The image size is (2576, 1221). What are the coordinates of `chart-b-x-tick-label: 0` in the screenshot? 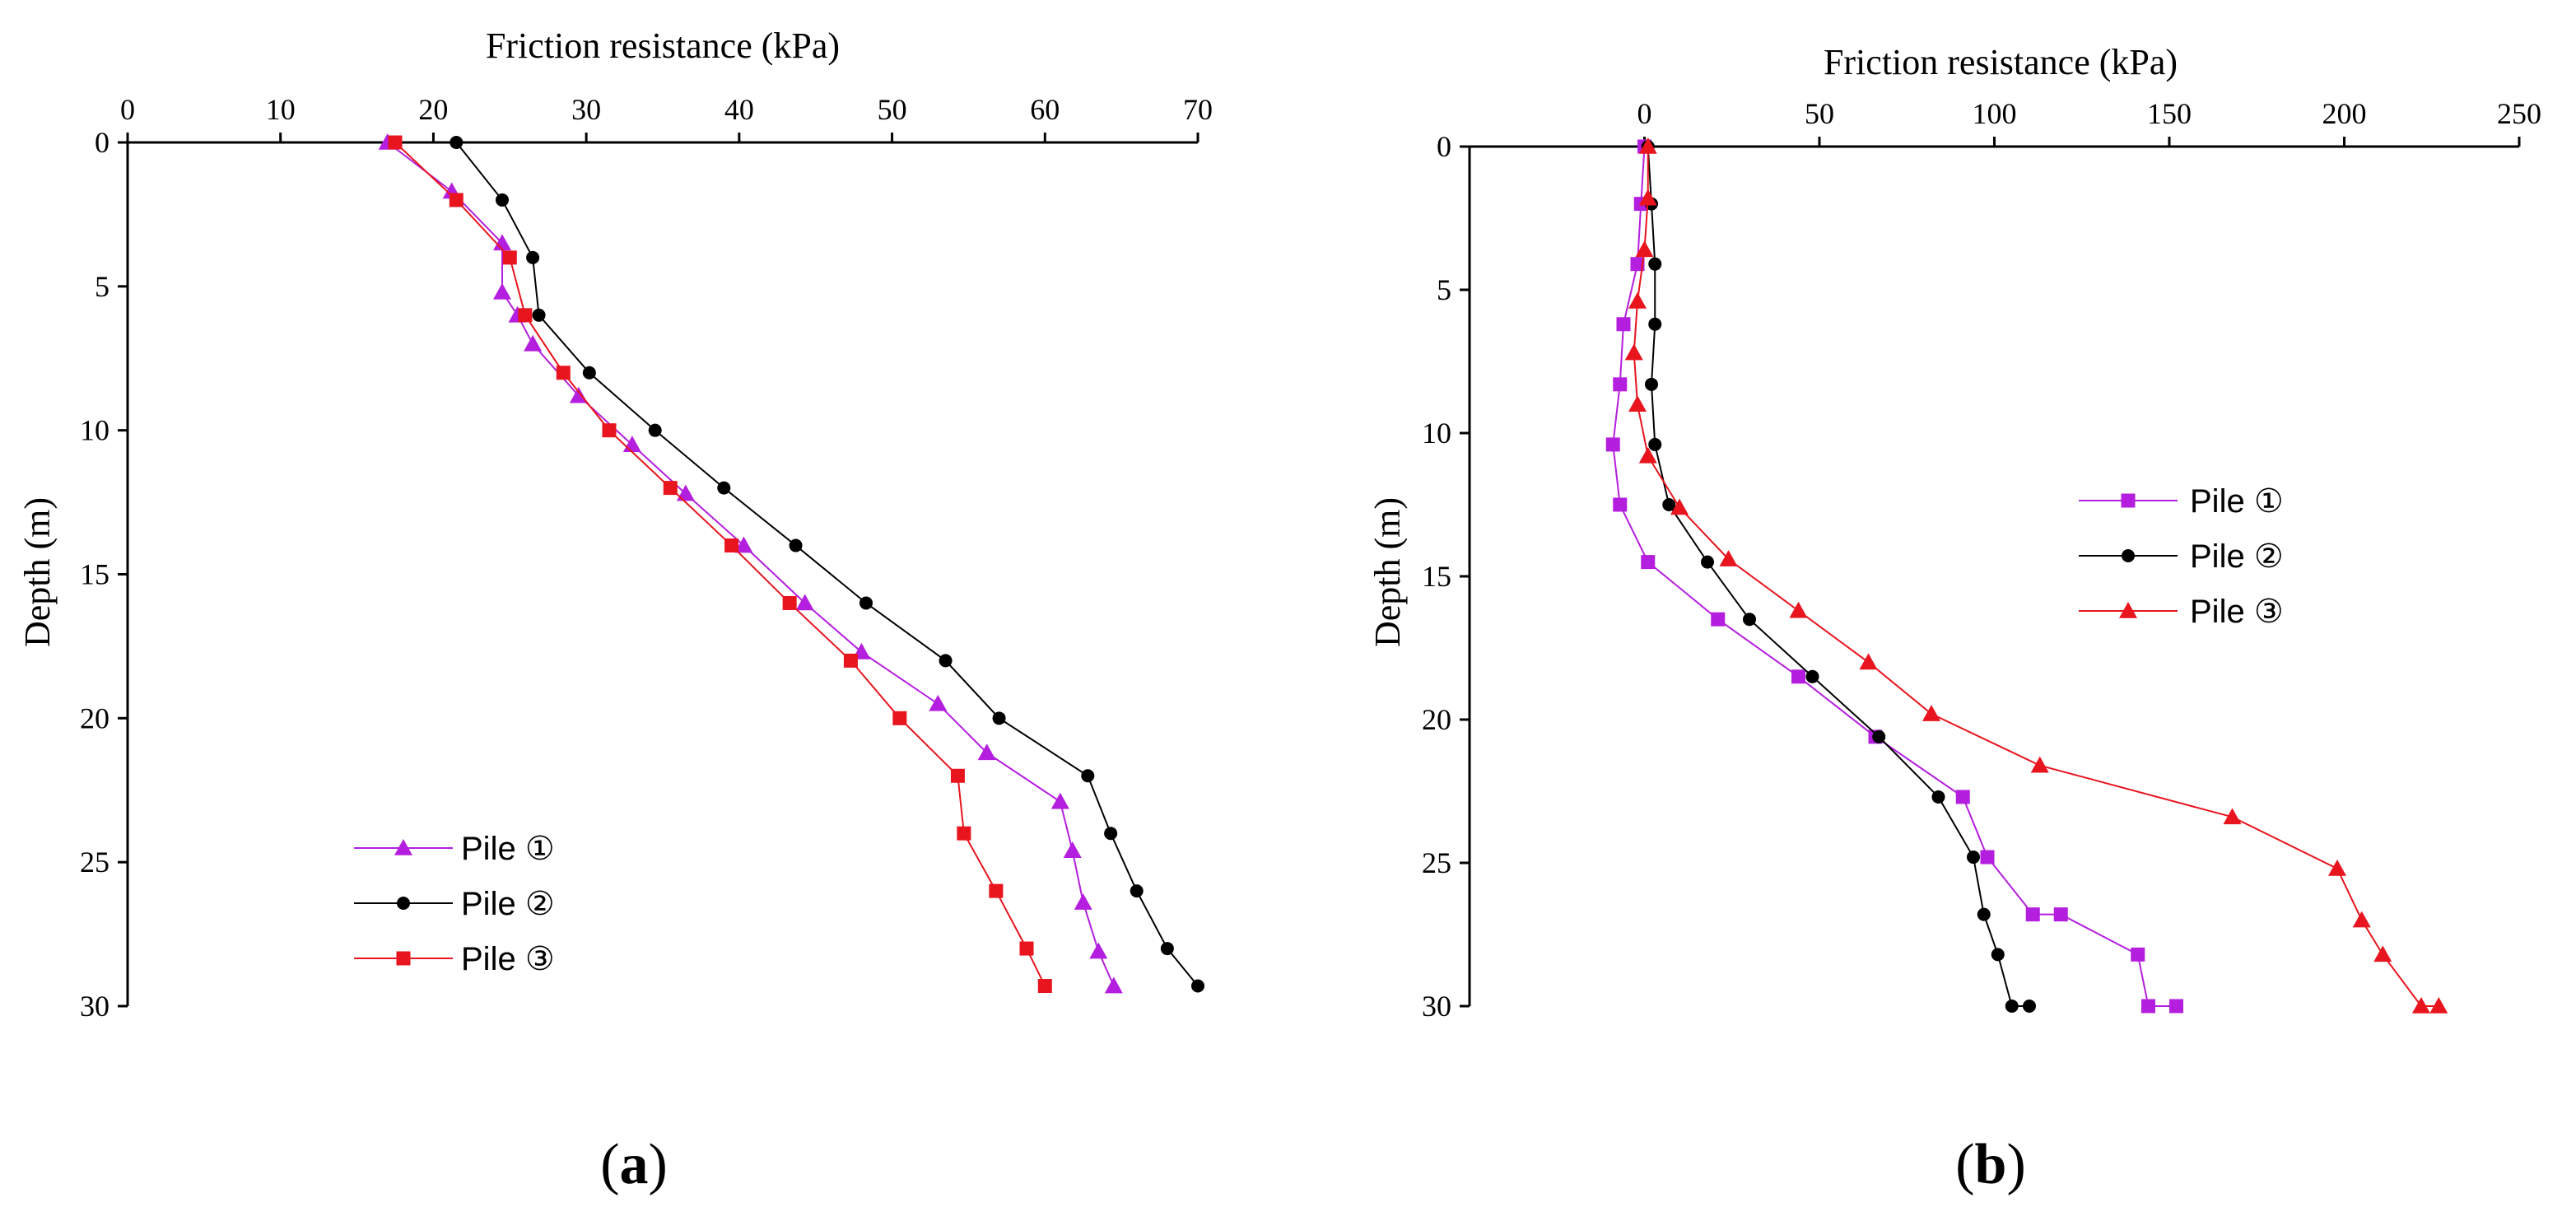 It's located at (1644, 113).